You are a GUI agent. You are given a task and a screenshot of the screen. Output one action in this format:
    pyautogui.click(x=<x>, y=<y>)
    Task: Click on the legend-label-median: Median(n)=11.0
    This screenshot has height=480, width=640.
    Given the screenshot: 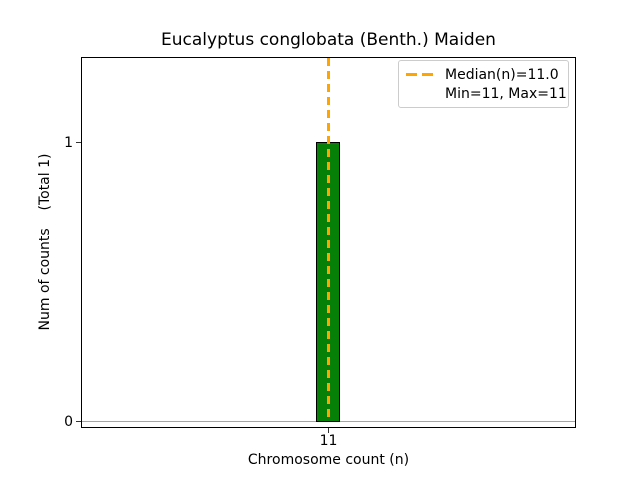 What is the action you would take?
    pyautogui.click(x=502, y=74)
    